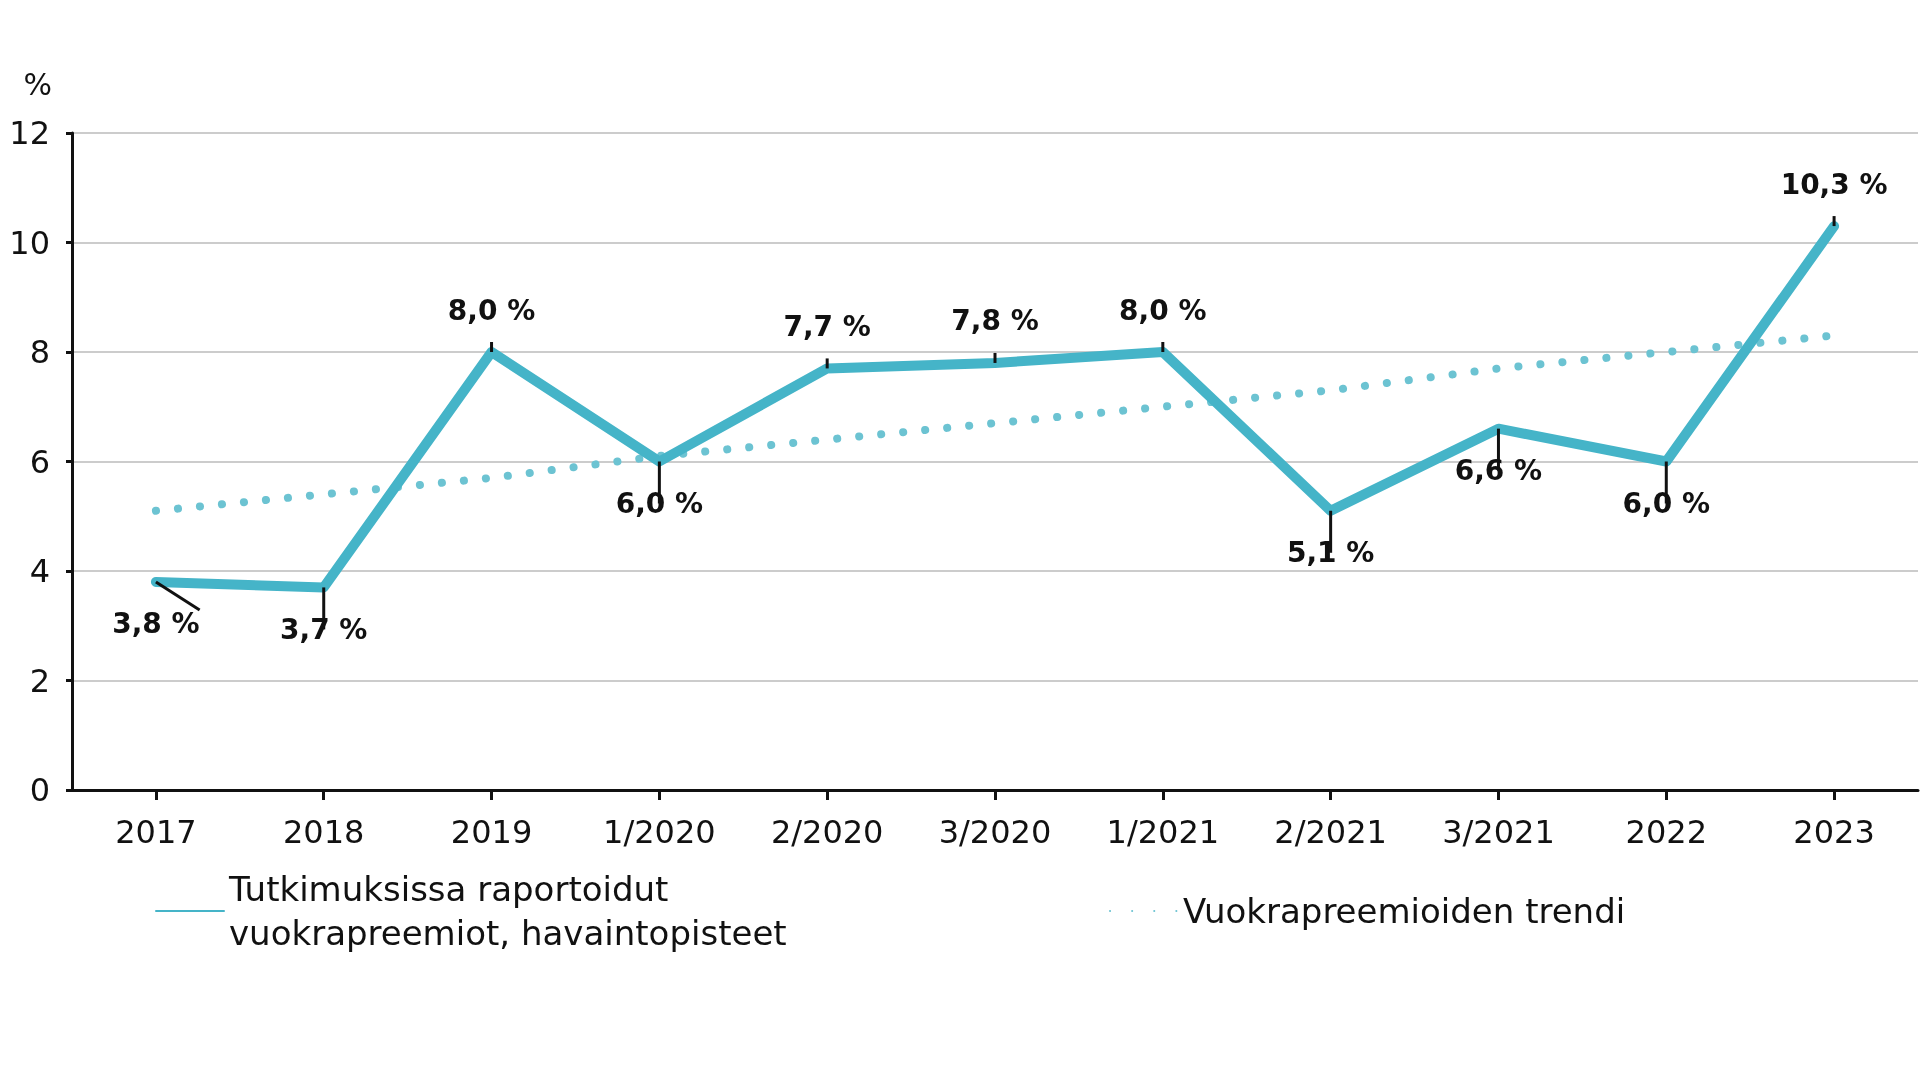  Describe the element at coordinates (1834, 184) in the screenshot. I see `data-label: 10,3 %` at that location.